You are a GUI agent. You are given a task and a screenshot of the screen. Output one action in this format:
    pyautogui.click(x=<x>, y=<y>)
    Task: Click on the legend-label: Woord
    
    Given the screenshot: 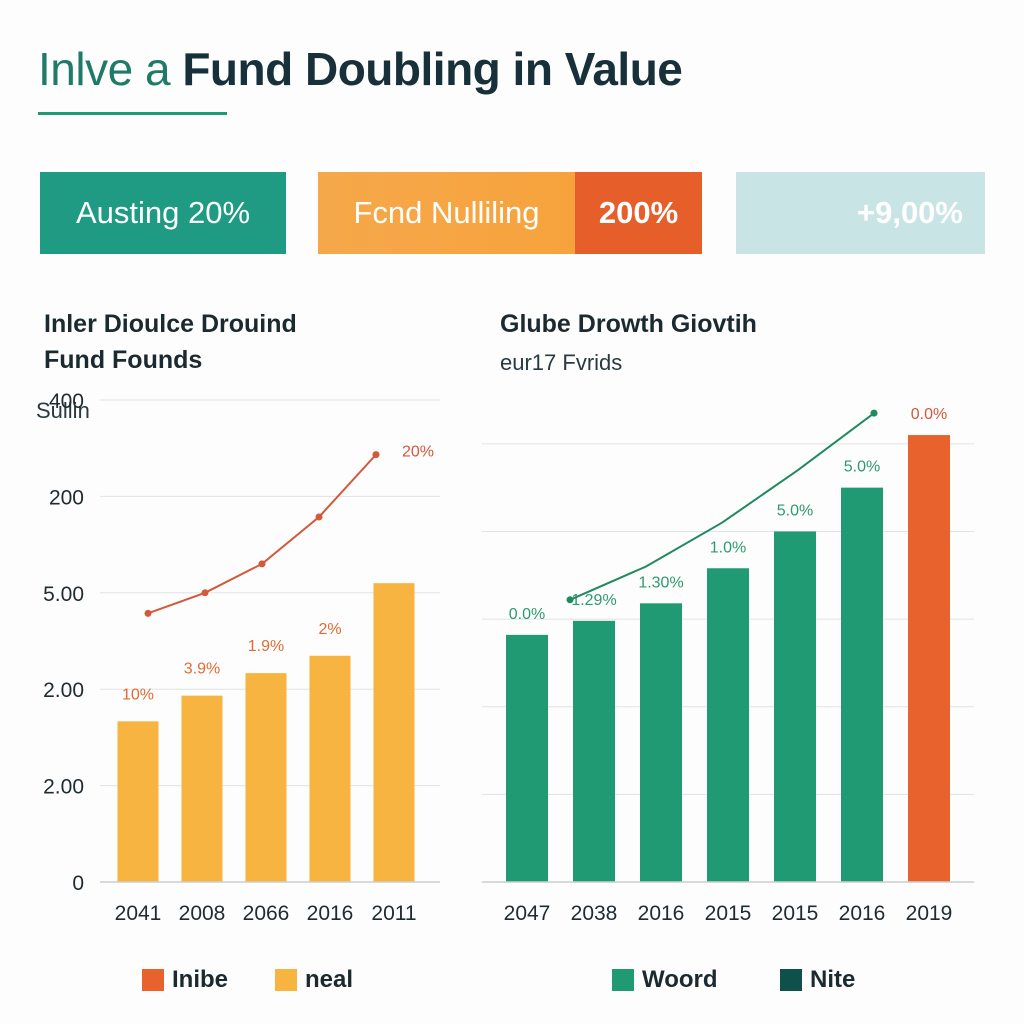 What is the action you would take?
    pyautogui.click(x=680, y=979)
    